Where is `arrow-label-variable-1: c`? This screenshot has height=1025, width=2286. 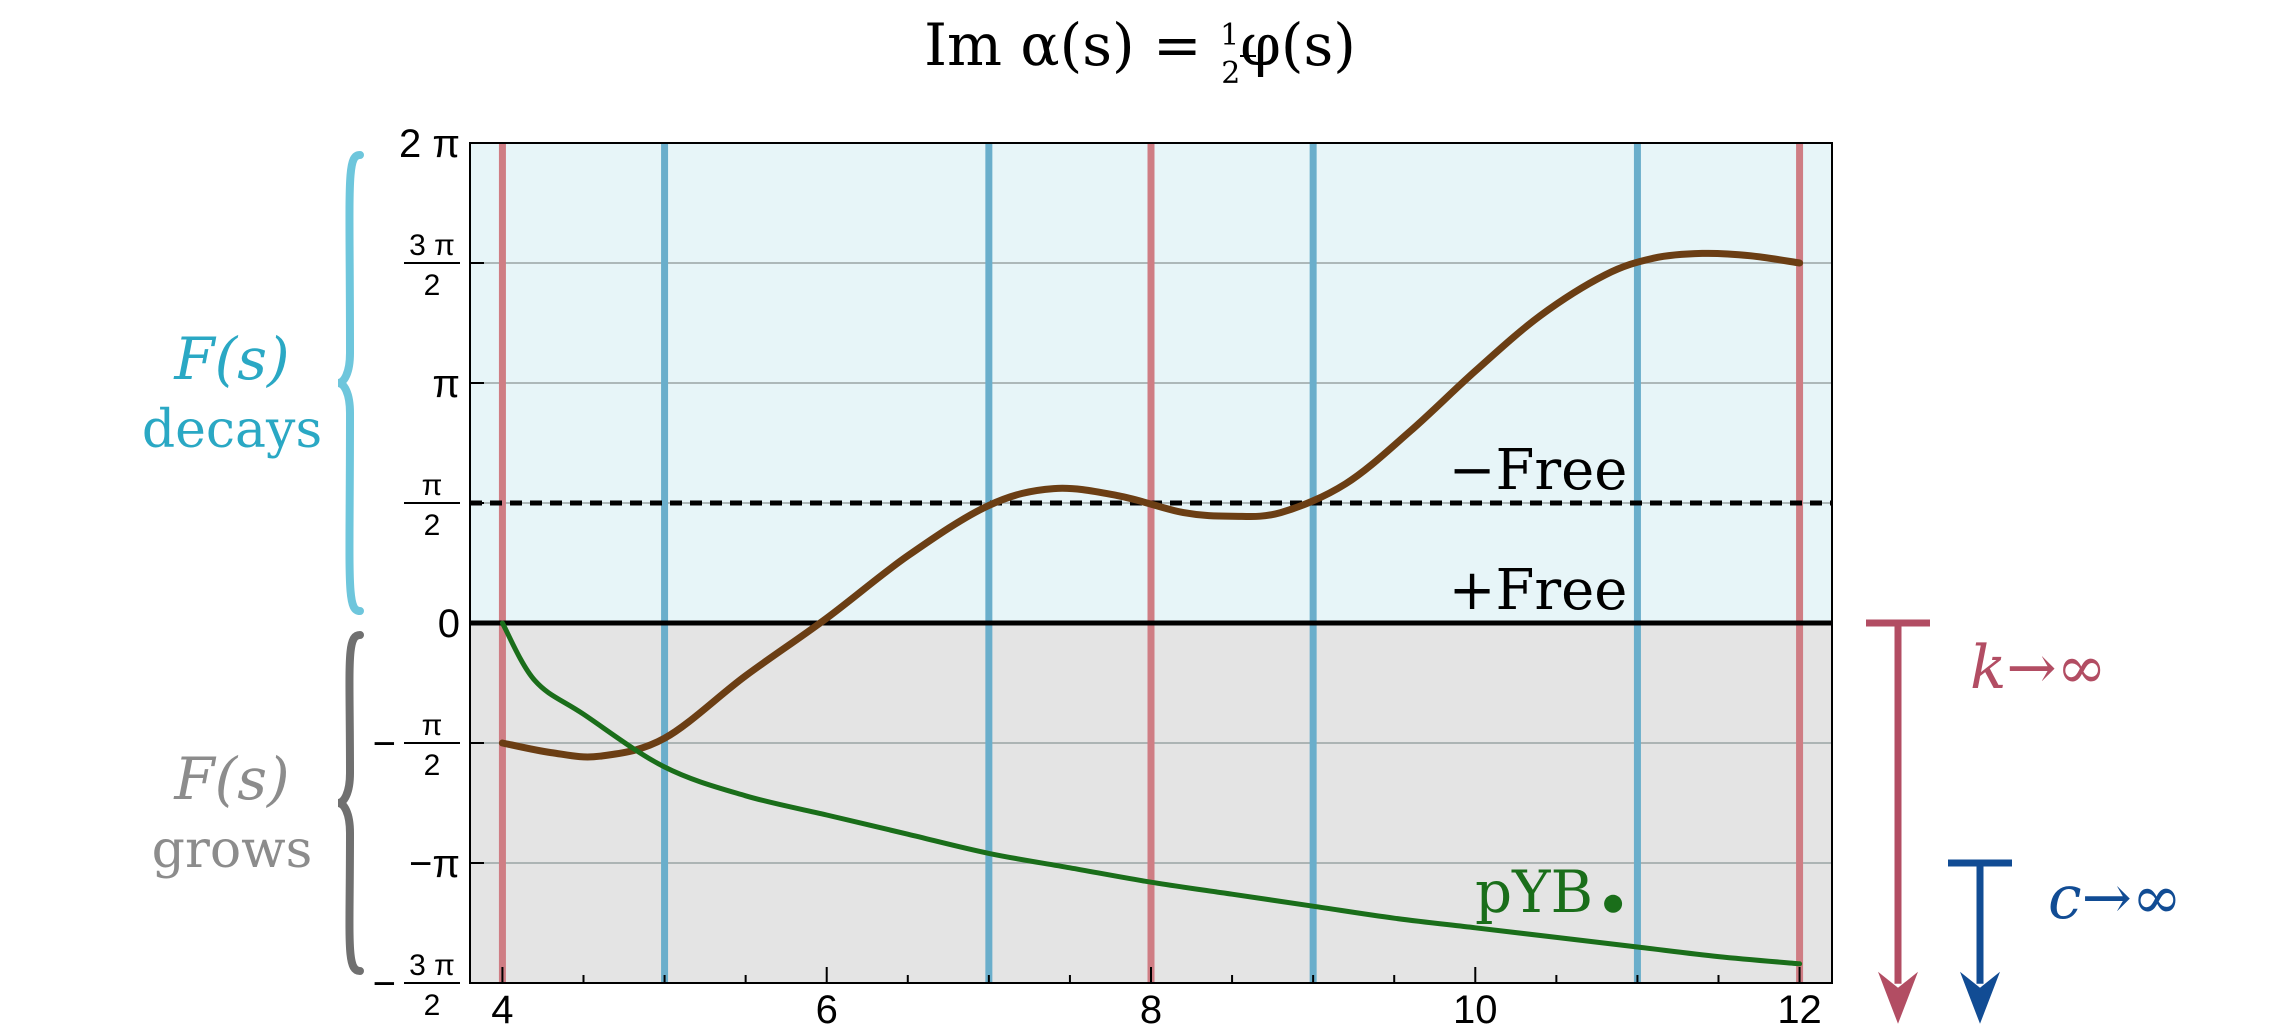
arrow-label-variable-1: c is located at coordinates (2065, 898).